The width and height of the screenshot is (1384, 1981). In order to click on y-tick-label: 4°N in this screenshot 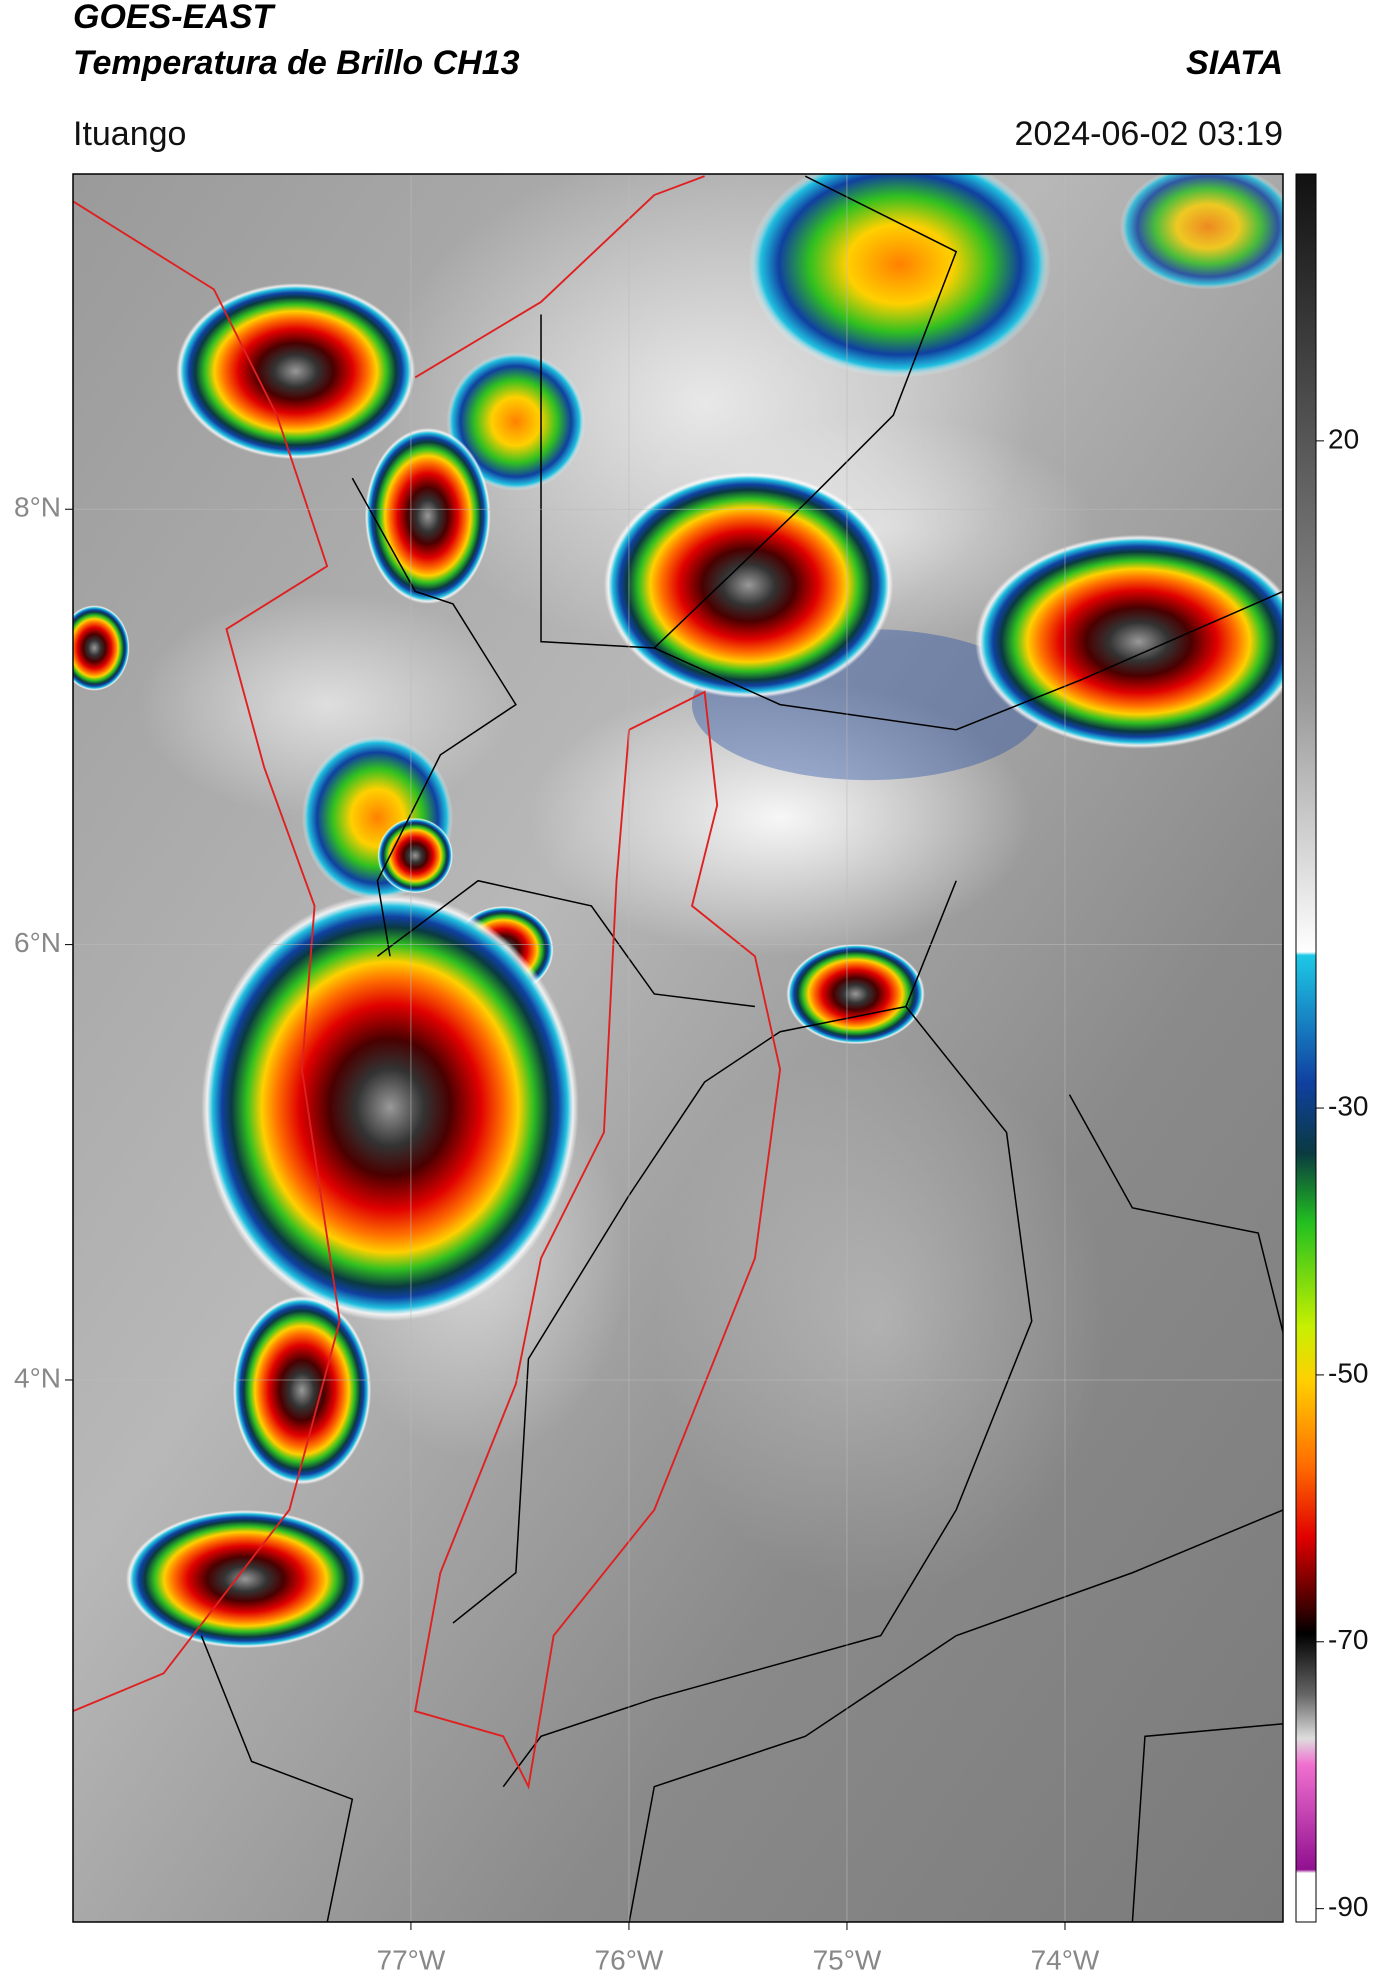, I will do `click(37, 1377)`.